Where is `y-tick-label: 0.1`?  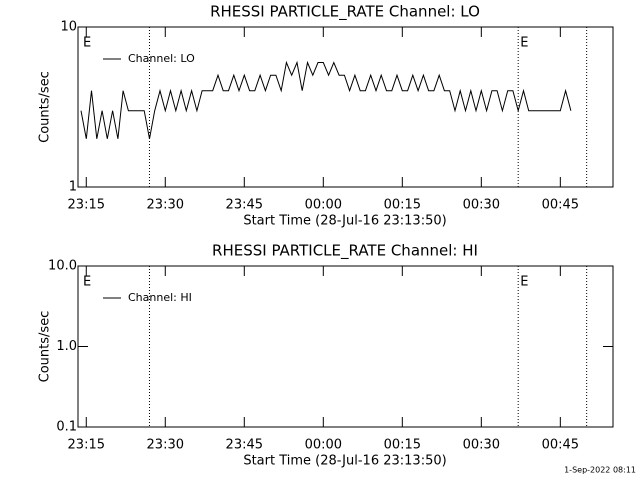
y-tick-label: 0.1 is located at coordinates (66, 427).